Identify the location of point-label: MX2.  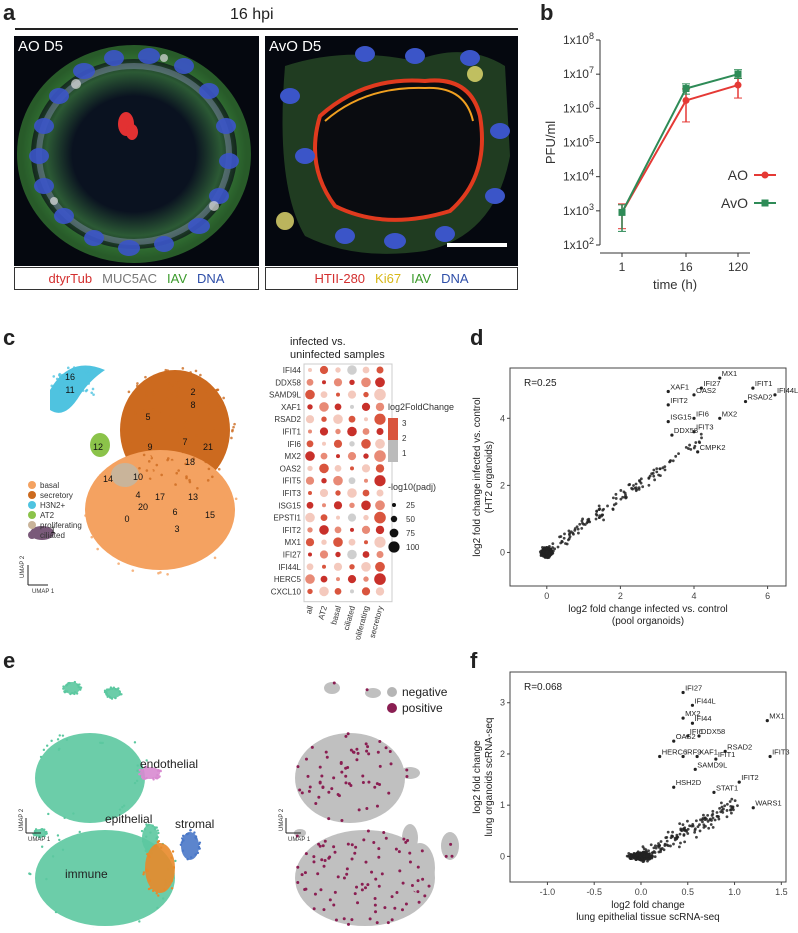
(692, 713).